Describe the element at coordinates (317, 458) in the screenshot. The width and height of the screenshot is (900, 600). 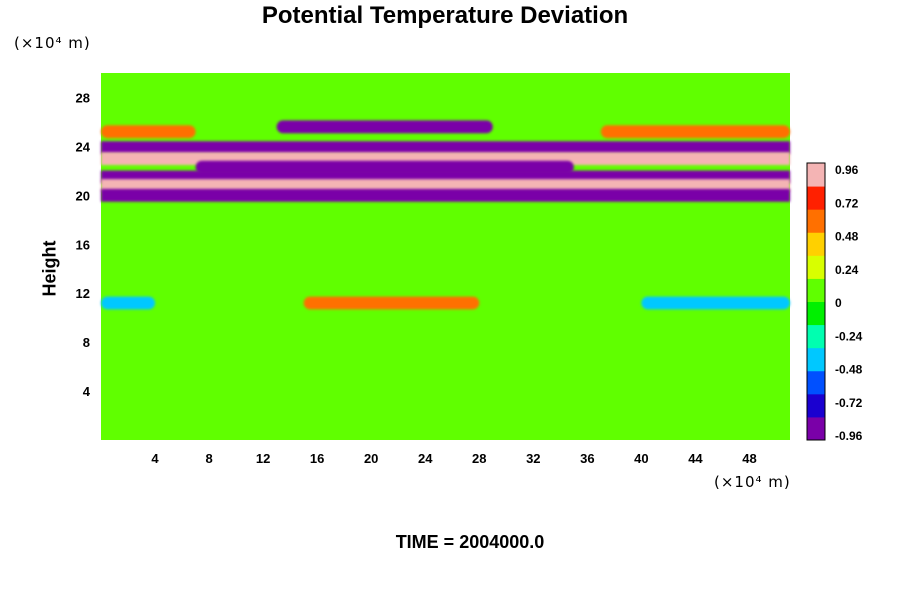
I see `x-tick-label: 16` at that location.